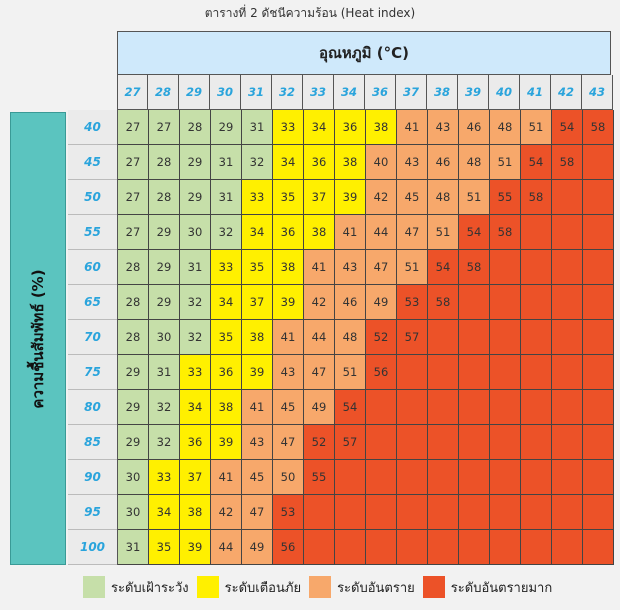  I want to click on heat-index-cell: 42, so click(226, 512).